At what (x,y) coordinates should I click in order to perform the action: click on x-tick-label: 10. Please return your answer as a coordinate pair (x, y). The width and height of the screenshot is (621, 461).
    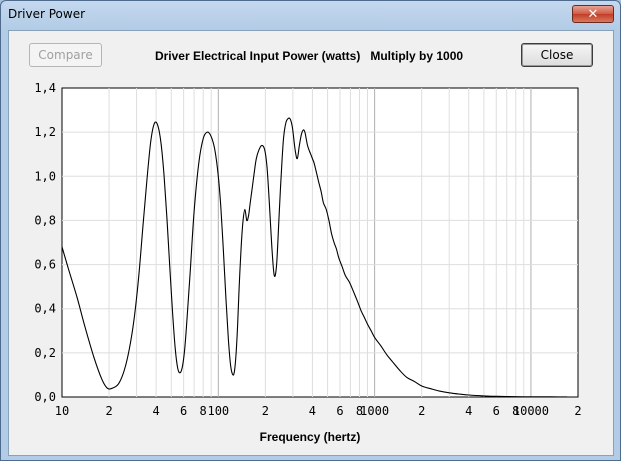
    Looking at the image, I should click on (62, 411).